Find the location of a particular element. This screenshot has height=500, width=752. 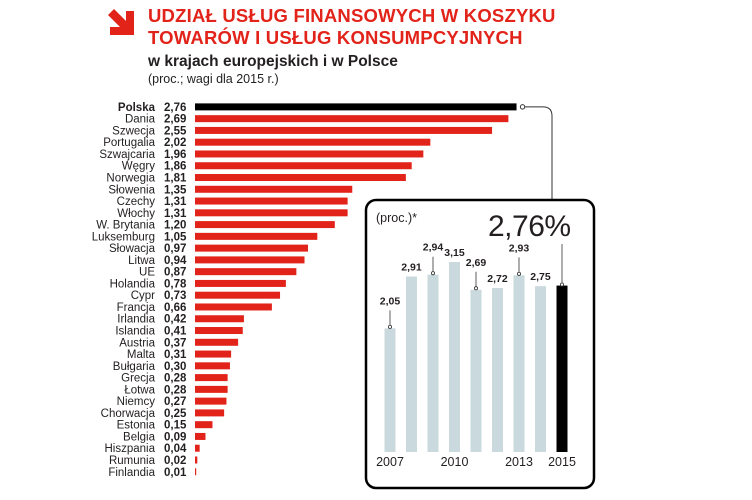

category-label: Holandia is located at coordinates (133, 284).